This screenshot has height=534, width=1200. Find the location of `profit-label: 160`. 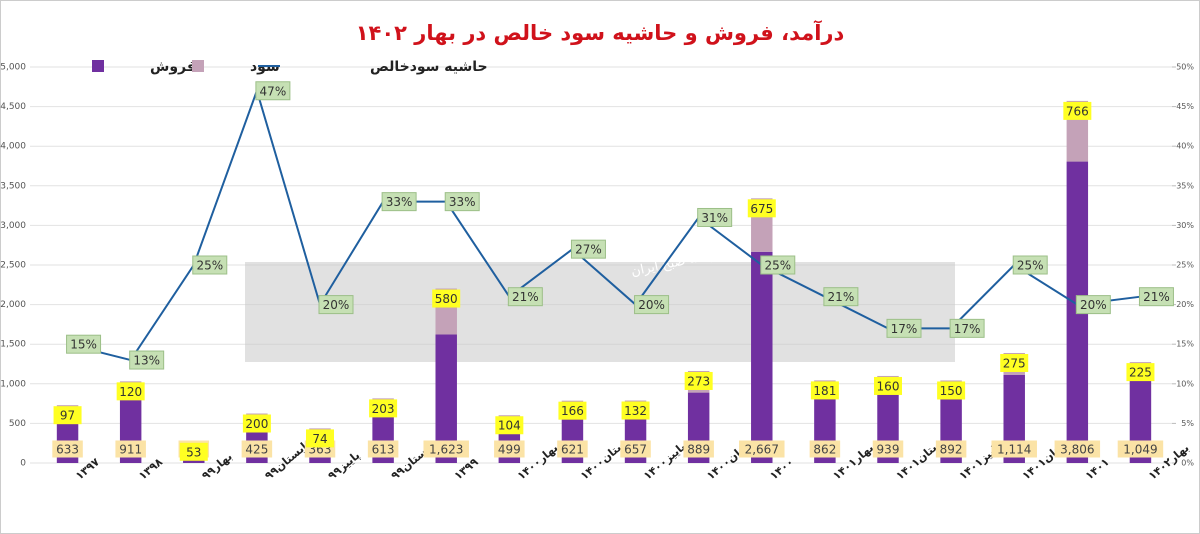

profit-label: 160 is located at coordinates (888, 386).